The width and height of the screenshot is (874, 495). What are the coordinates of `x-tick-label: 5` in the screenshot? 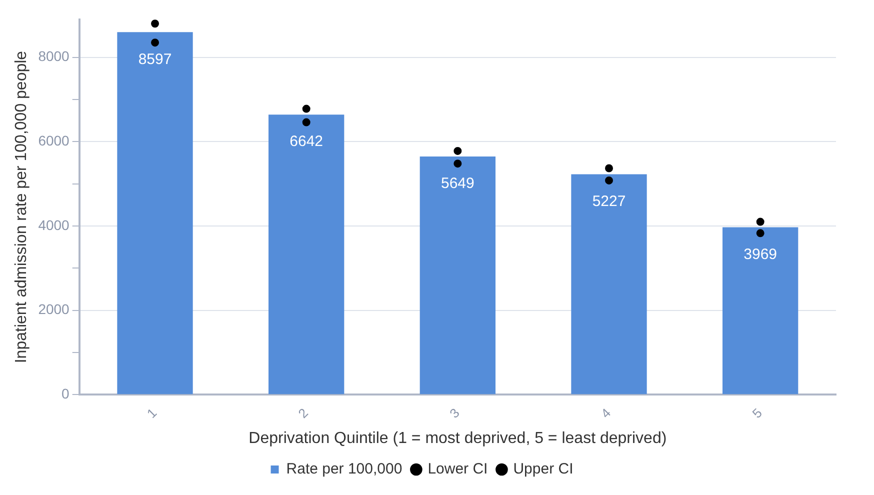 It's located at (757, 413).